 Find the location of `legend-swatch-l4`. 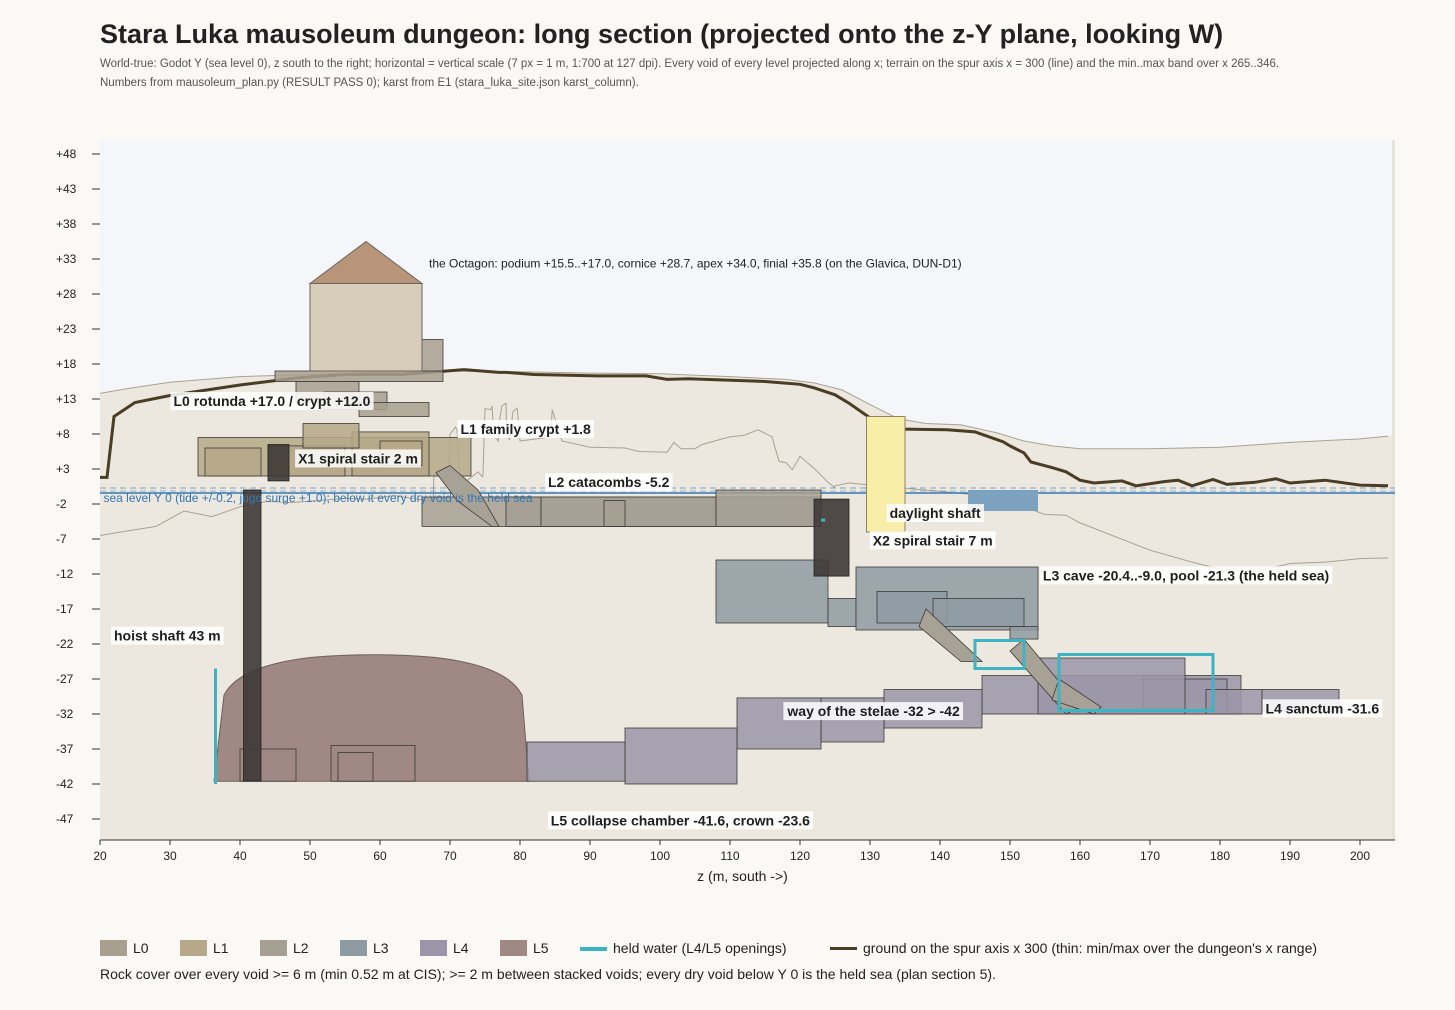

legend-swatch-l4 is located at coordinates (433, 948).